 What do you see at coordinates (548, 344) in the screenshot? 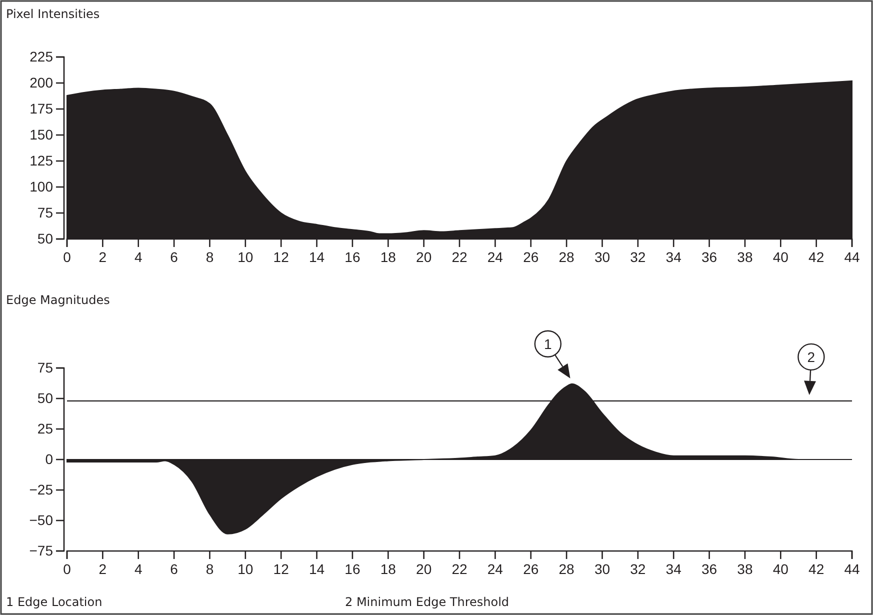
I see `annotation: 1` at bounding box center [548, 344].